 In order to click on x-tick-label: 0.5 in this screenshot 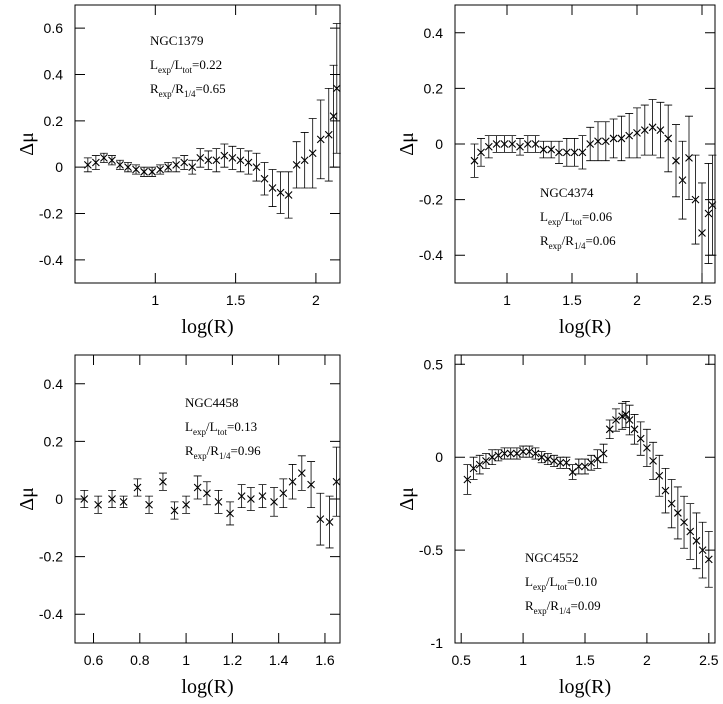, I will do `click(461, 660)`.